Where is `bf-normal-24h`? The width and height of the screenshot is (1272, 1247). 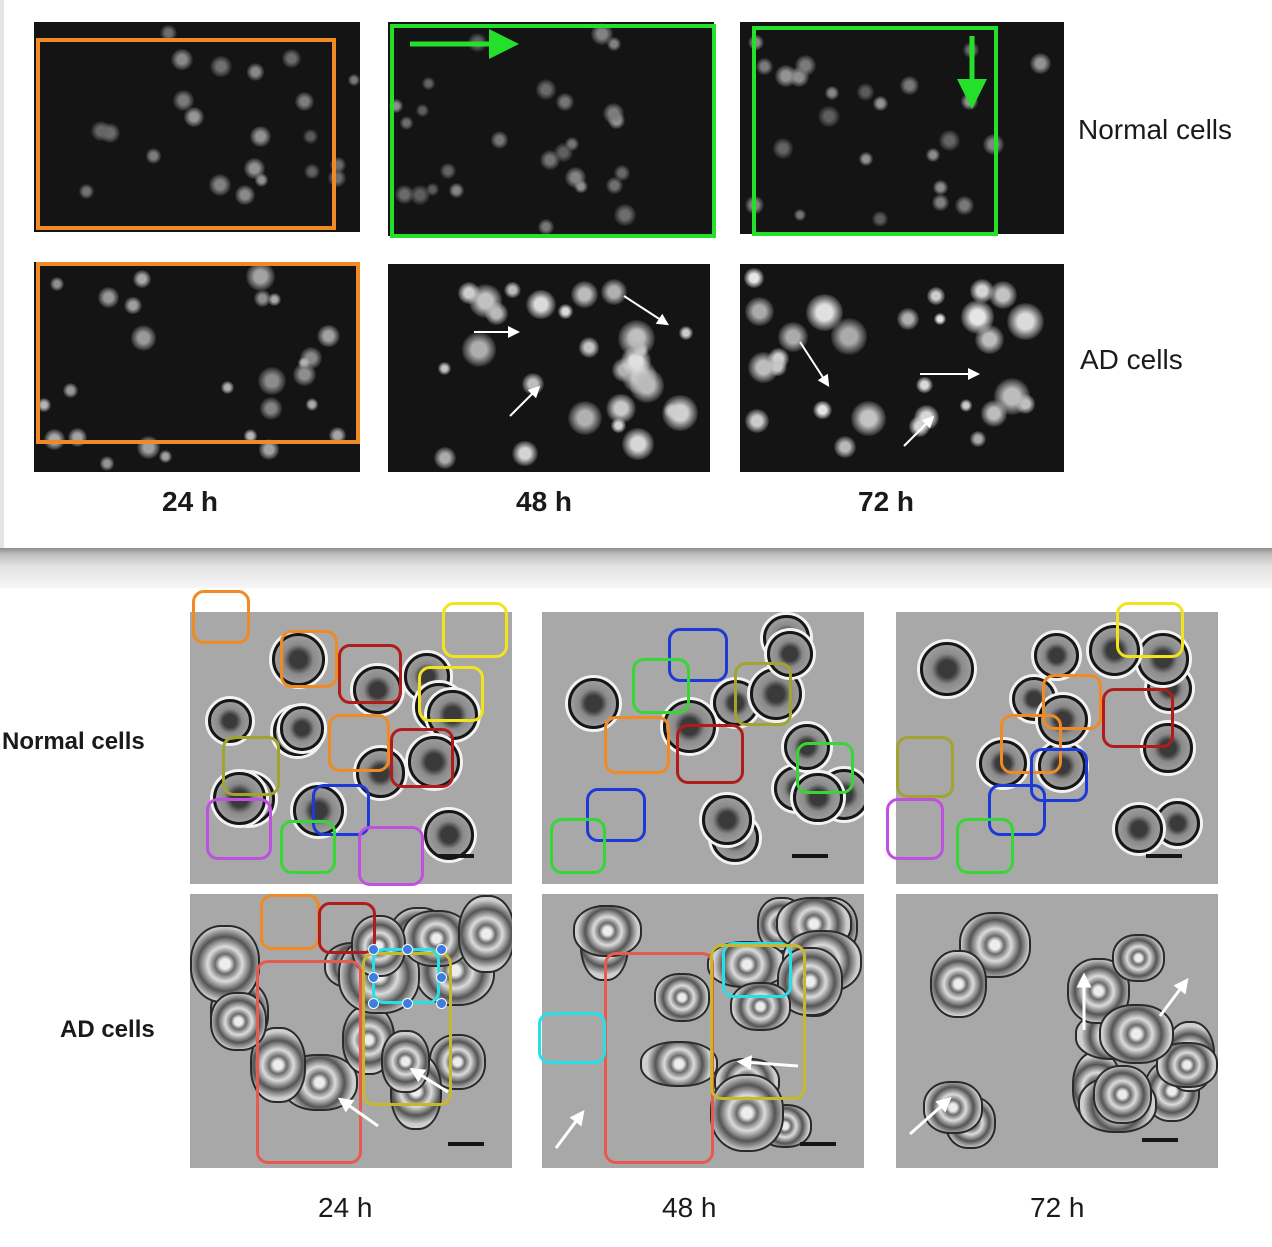 bf-normal-24h is located at coordinates (351, 748).